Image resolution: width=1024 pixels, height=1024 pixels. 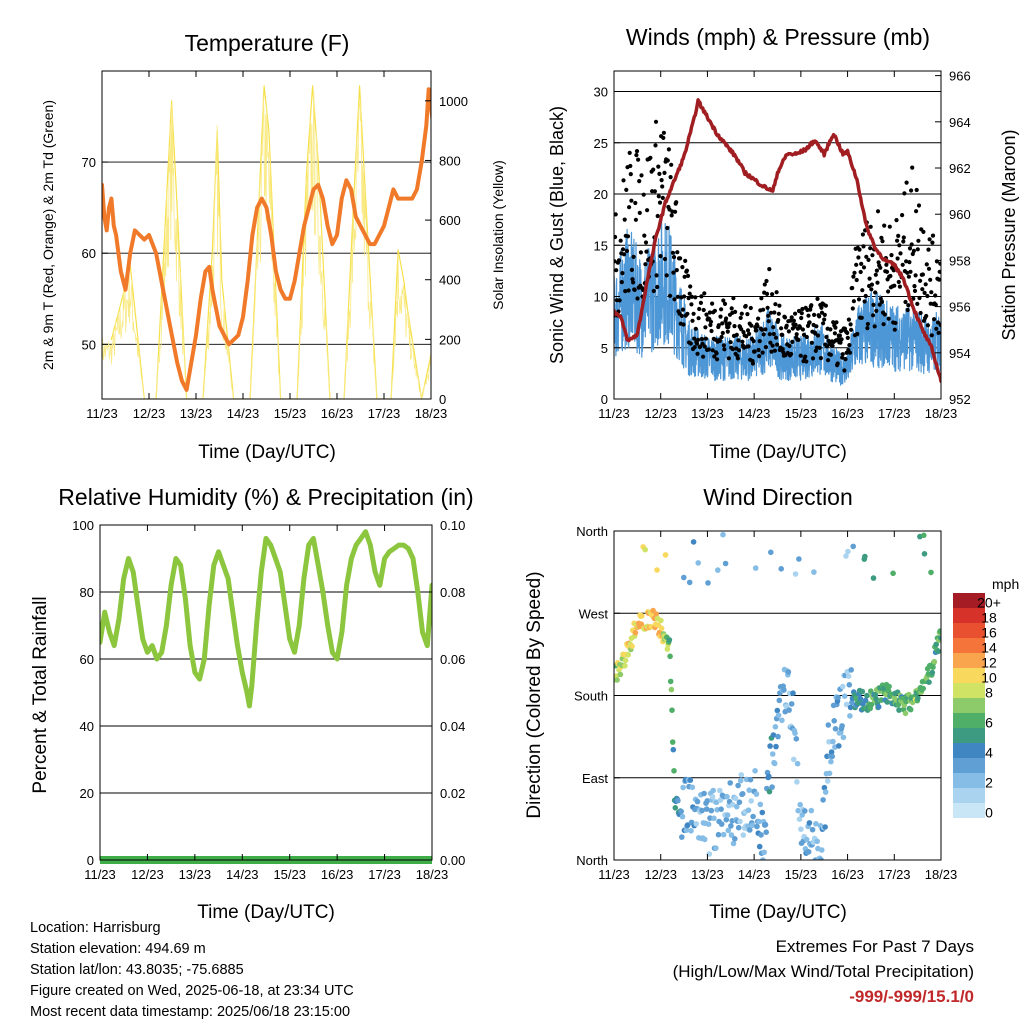 I want to click on direction-ylabel: Direction (Colored By Speed), so click(x=534, y=694).